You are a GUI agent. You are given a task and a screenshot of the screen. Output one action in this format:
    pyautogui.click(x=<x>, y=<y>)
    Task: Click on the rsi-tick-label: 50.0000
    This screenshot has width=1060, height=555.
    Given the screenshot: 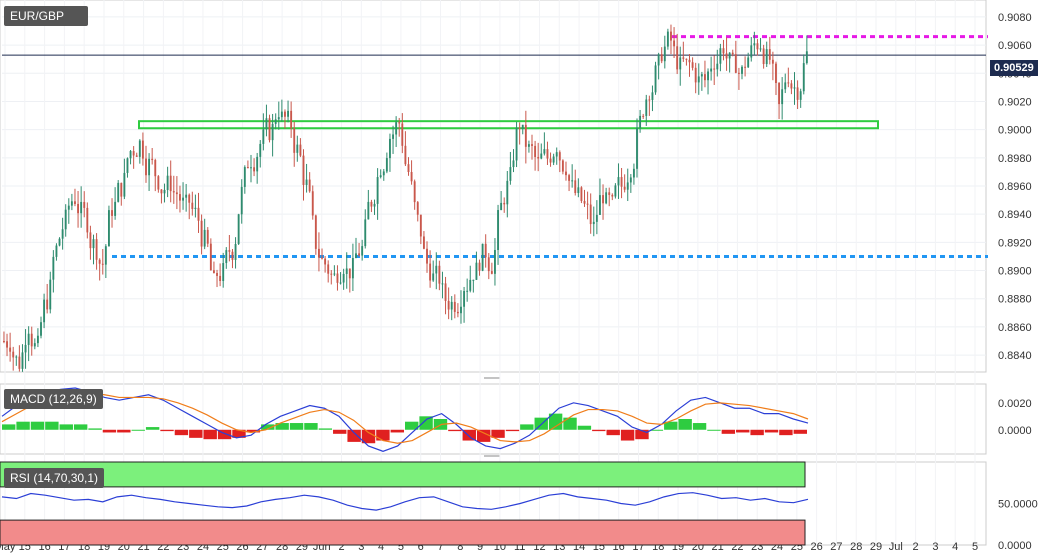 What is the action you would take?
    pyautogui.click(x=1018, y=505)
    